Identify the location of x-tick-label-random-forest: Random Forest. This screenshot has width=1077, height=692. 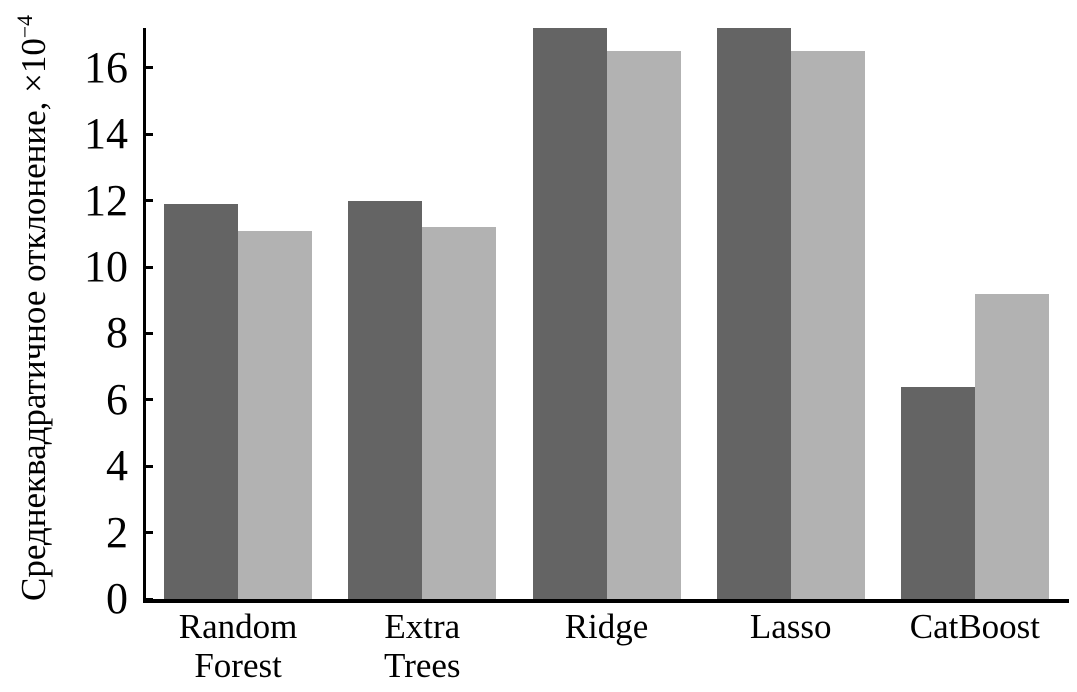
(238, 646).